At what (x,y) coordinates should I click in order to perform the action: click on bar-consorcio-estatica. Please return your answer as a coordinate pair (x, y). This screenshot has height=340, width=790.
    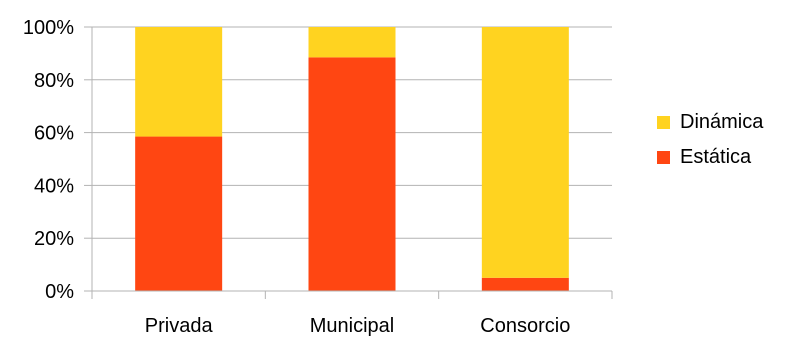
    Looking at the image, I should click on (525, 284).